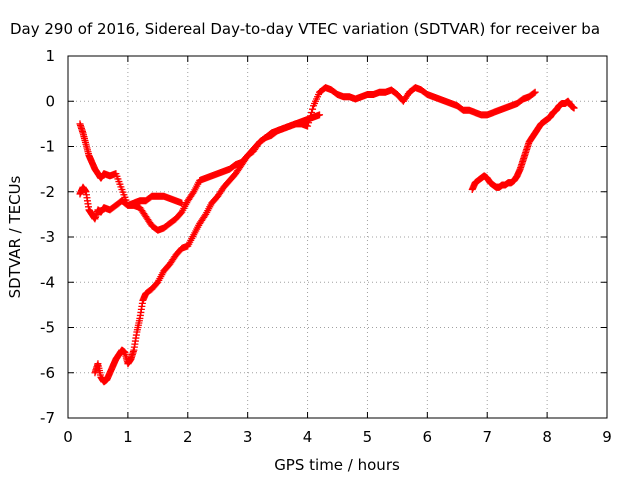  I want to click on y-tick-label: 0, so click(50, 101).